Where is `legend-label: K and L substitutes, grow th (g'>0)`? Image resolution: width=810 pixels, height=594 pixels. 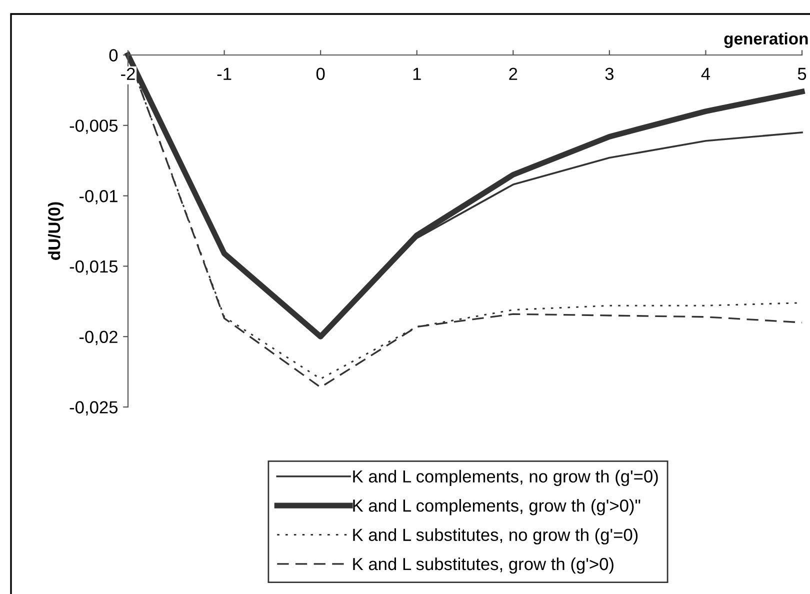 legend-label: K and L substitutes, grow th (g'>0) is located at coordinates (483, 565).